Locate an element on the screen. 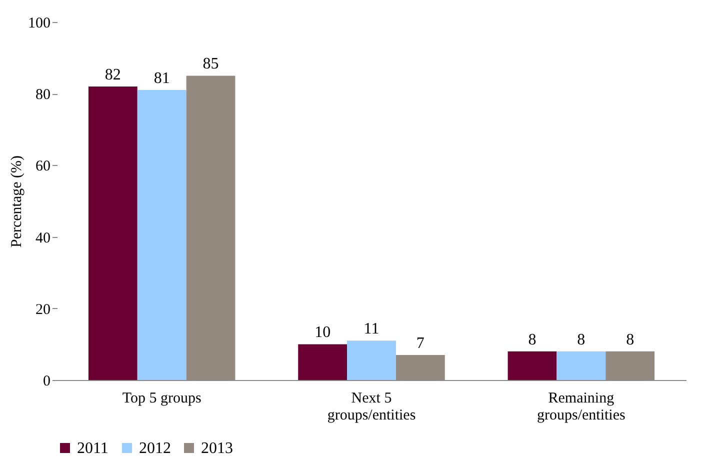 This screenshot has height=461, width=701. y-tick-label: 20 is located at coordinates (43, 310).